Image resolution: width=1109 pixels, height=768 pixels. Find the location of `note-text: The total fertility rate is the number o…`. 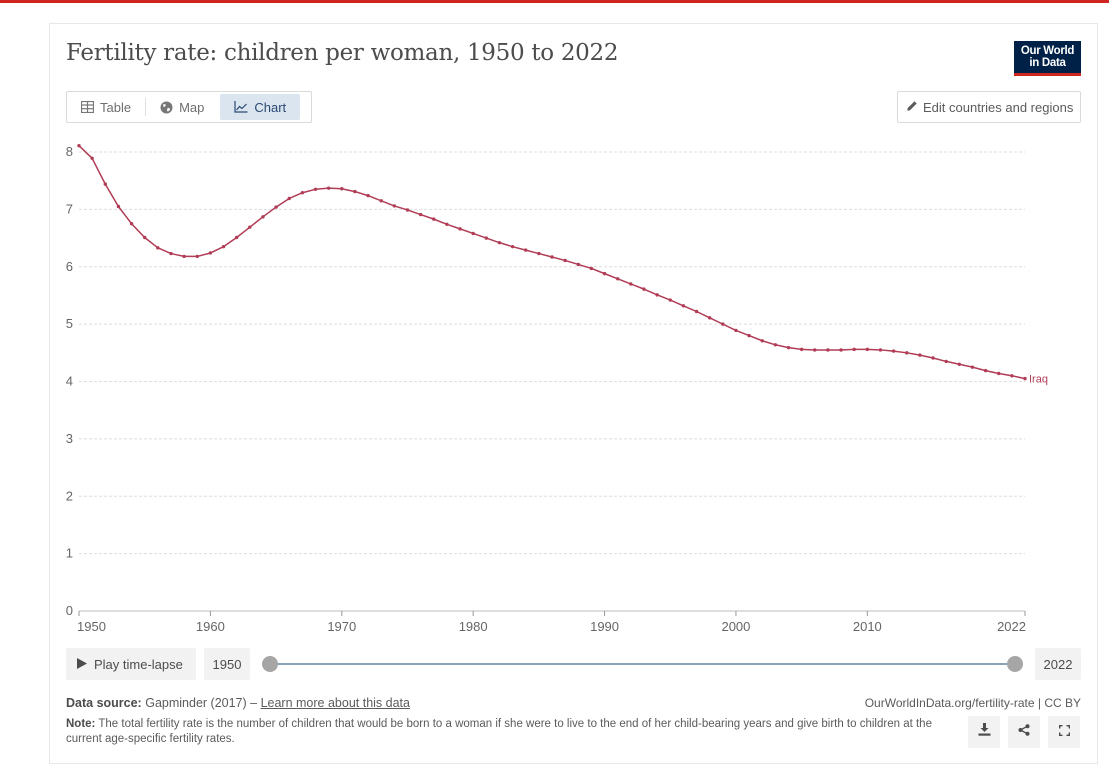

note-text: The total fertility rate is the number o… is located at coordinates (499, 731).